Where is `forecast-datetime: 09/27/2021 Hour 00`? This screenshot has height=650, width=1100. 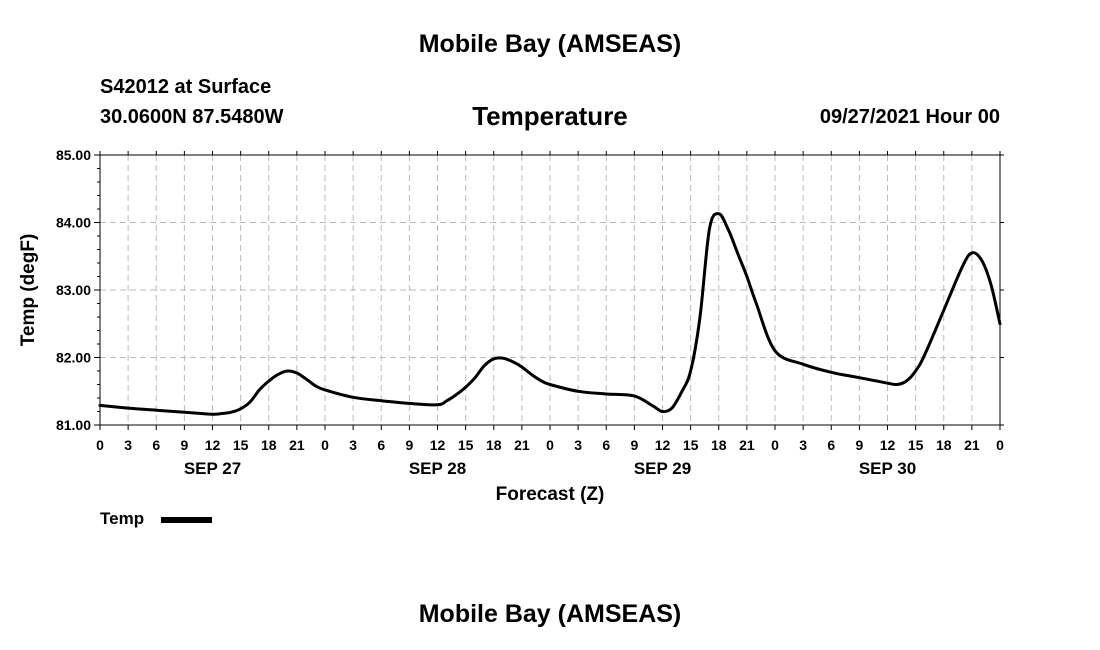 forecast-datetime: 09/27/2021 Hour 00 is located at coordinates (909, 117).